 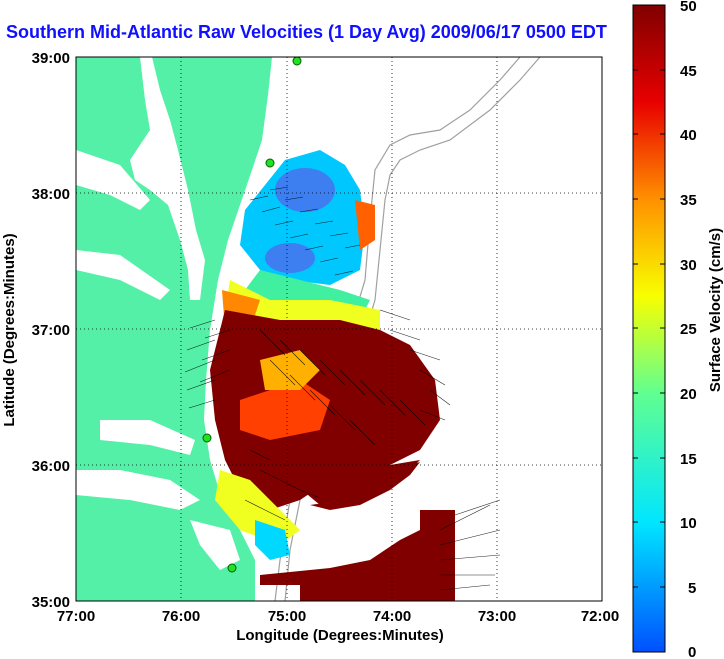 I want to click on colorbar-tick-label: 35, so click(x=688, y=200).